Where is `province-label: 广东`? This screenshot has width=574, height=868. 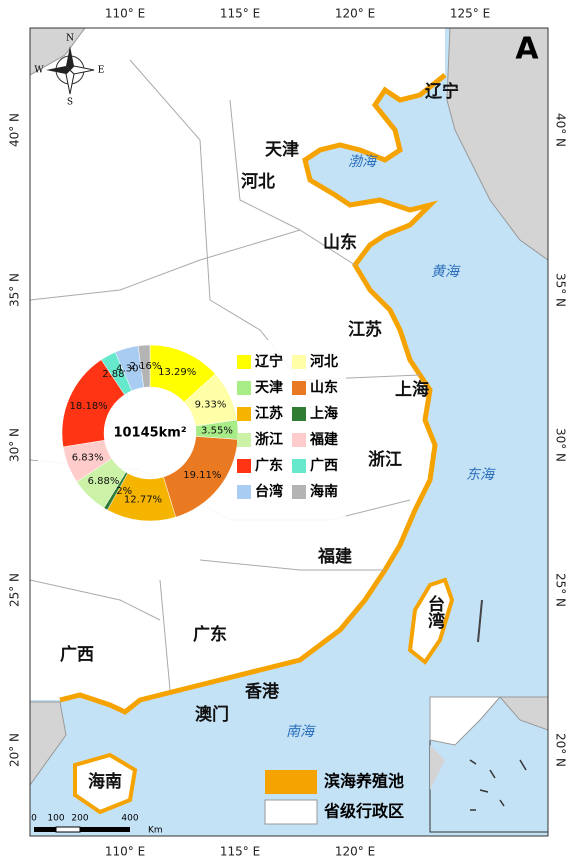 province-label: 广东 is located at coordinates (210, 634).